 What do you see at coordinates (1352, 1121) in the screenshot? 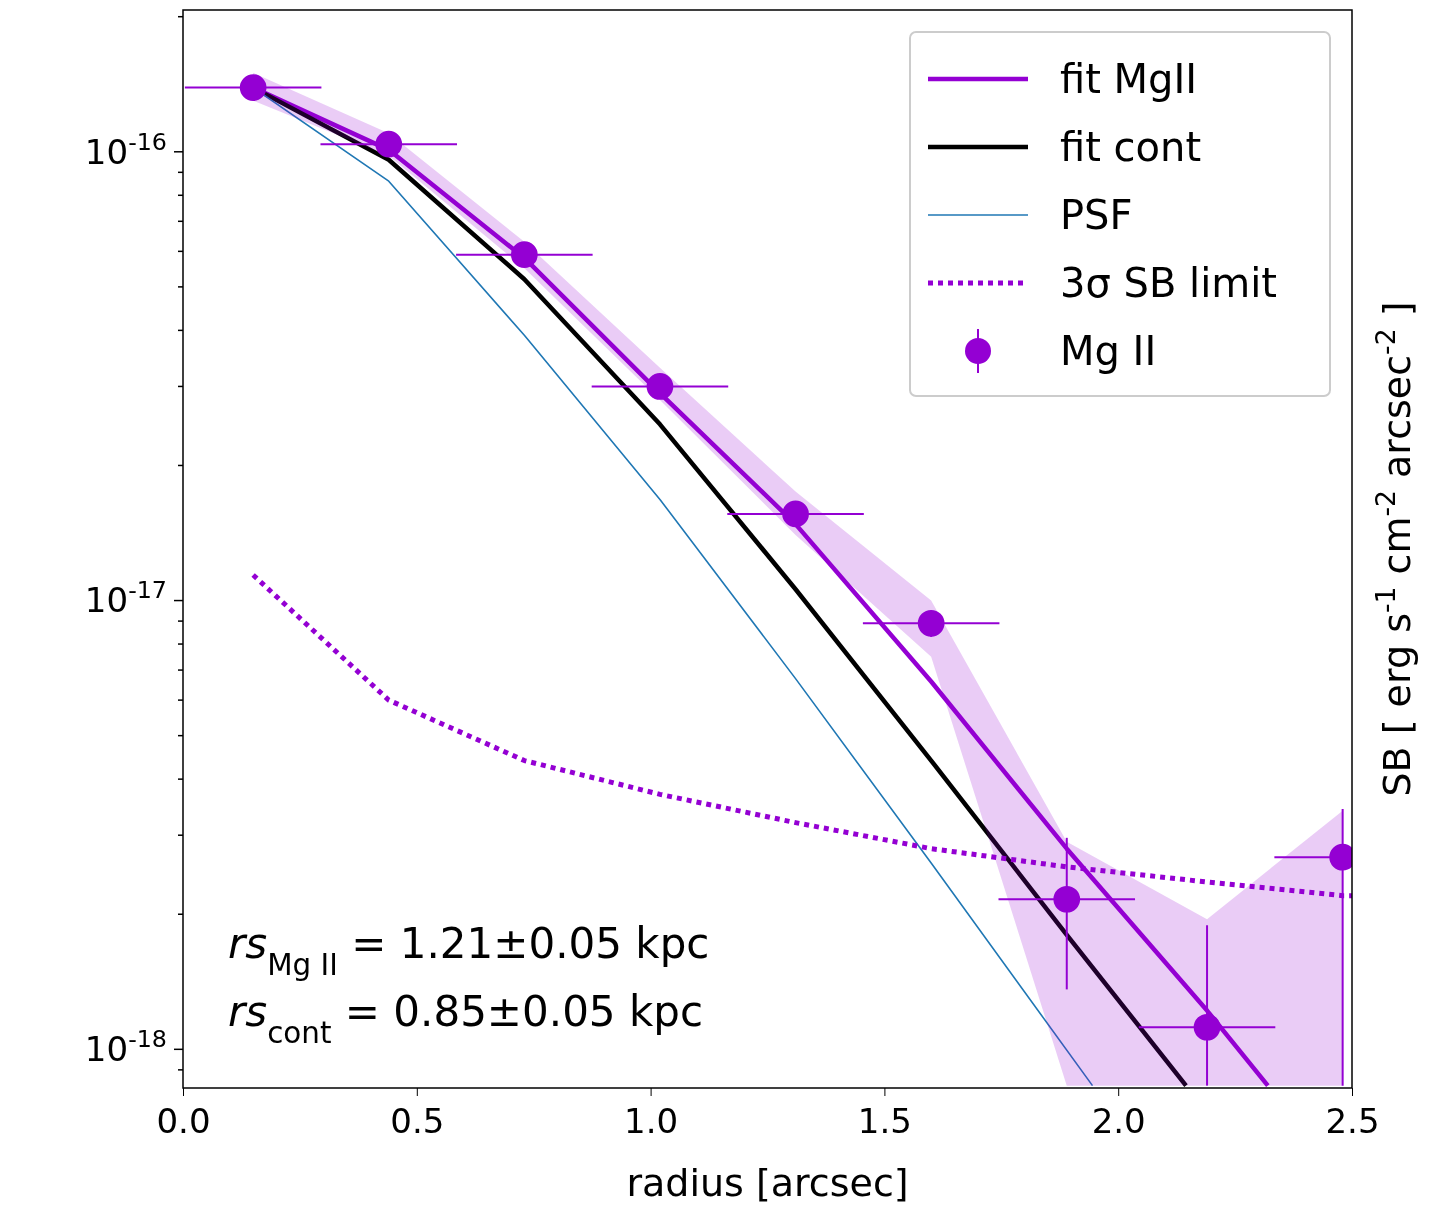
I see `x-tick-label: 2.5` at bounding box center [1352, 1121].